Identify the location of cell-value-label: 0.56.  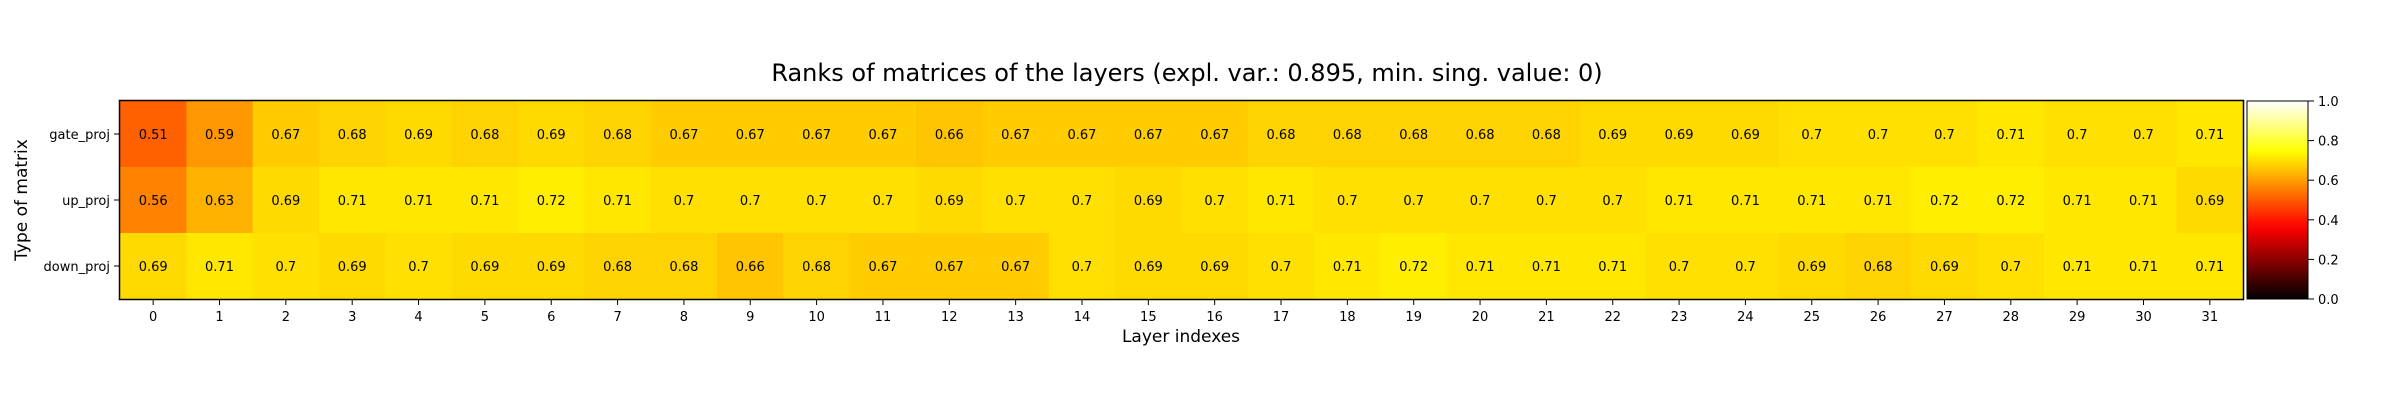
(153, 201).